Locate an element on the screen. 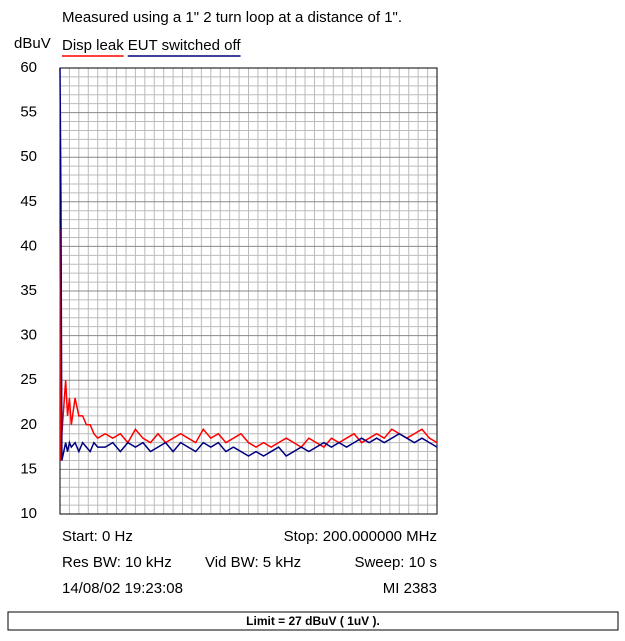 This screenshot has width=625, height=641. limit-label: Limit = 27 dBuV ( 1uV ). is located at coordinates (313, 621).